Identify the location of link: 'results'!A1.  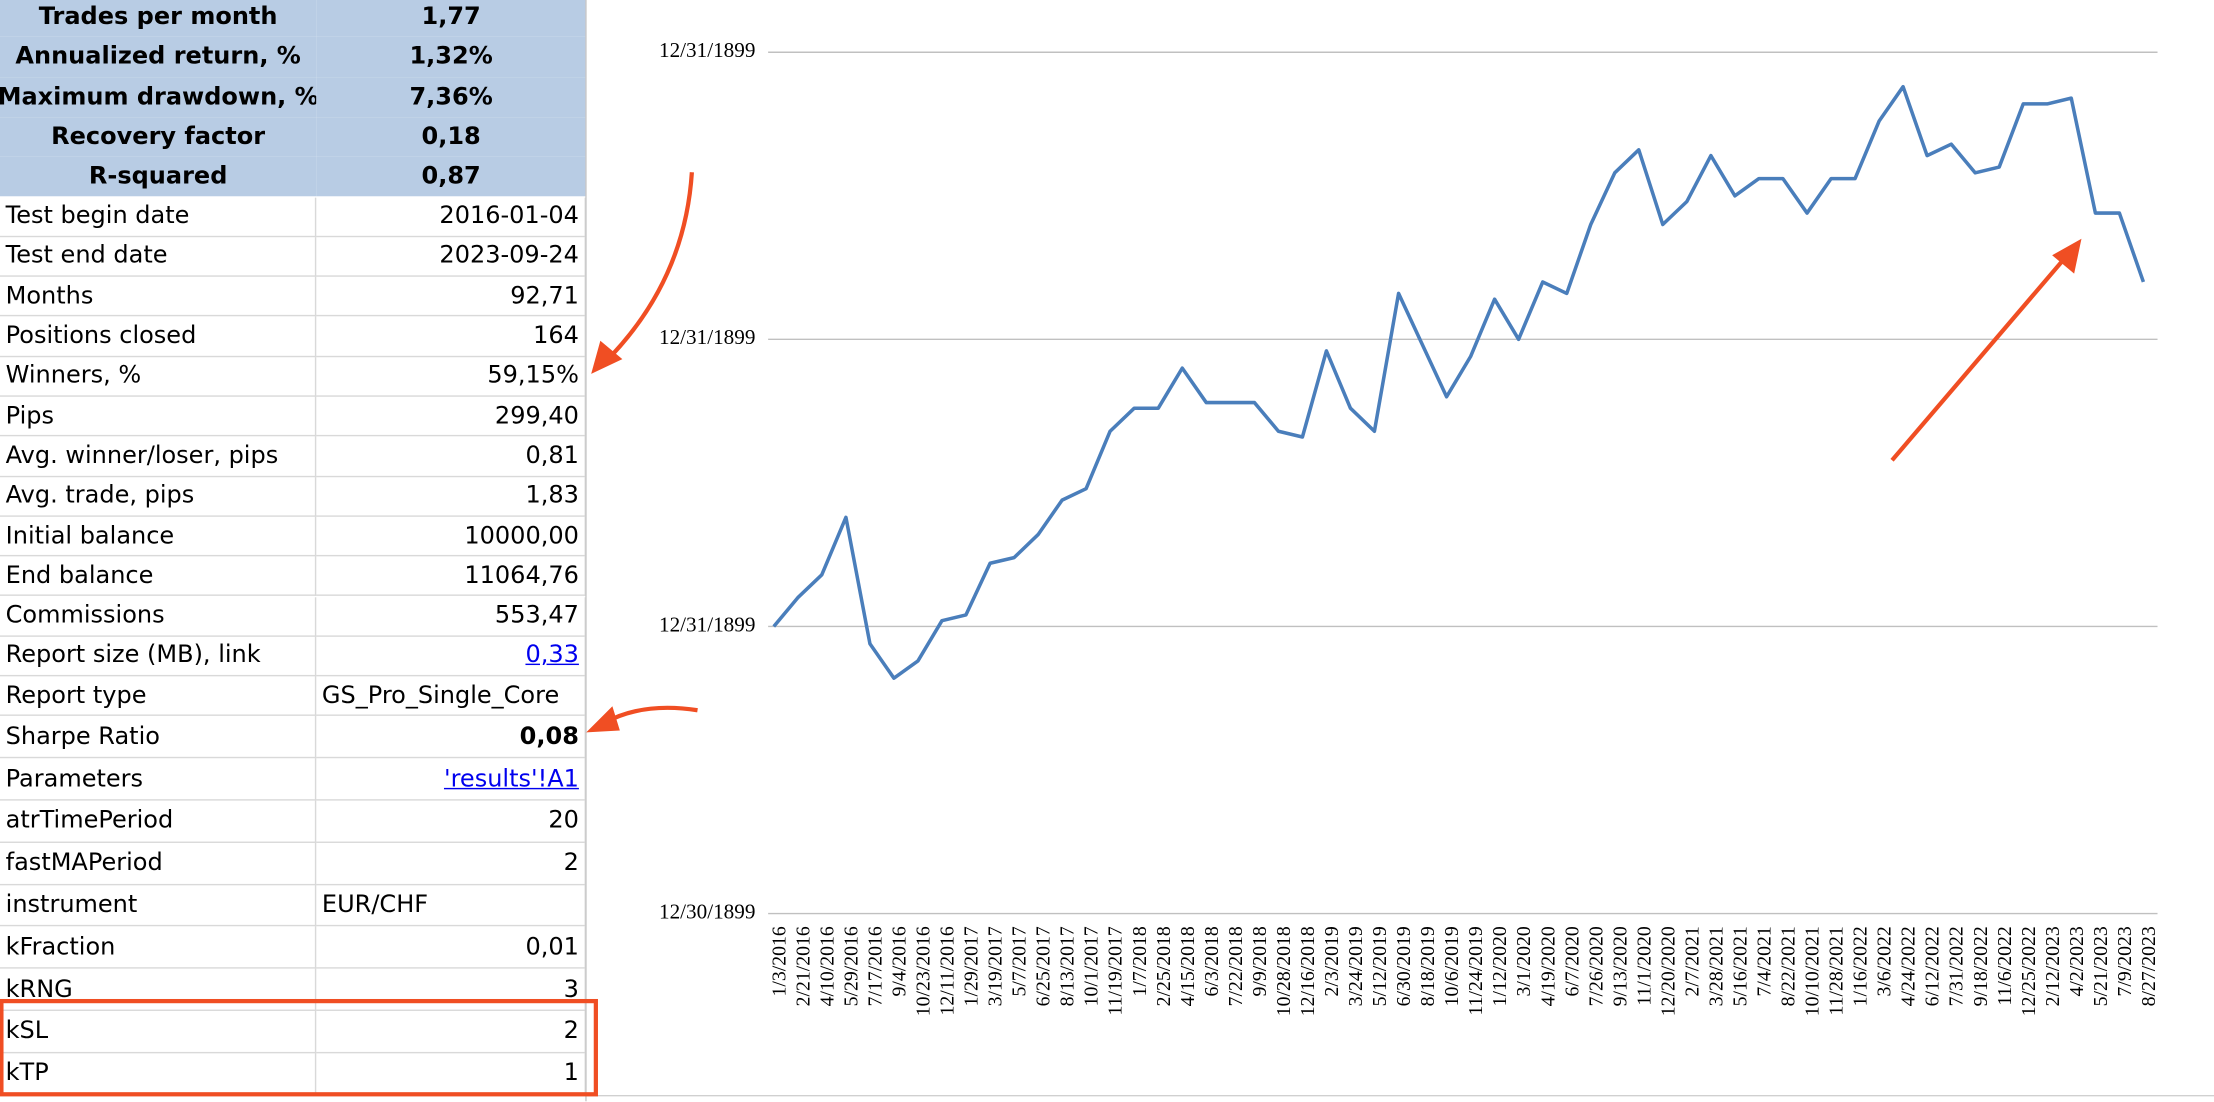
(511, 778).